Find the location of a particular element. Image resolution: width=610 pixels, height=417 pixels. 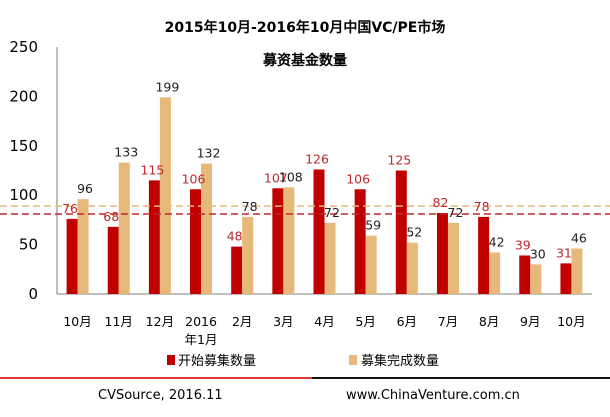

label-complete-11: 30 is located at coordinates (538, 253).